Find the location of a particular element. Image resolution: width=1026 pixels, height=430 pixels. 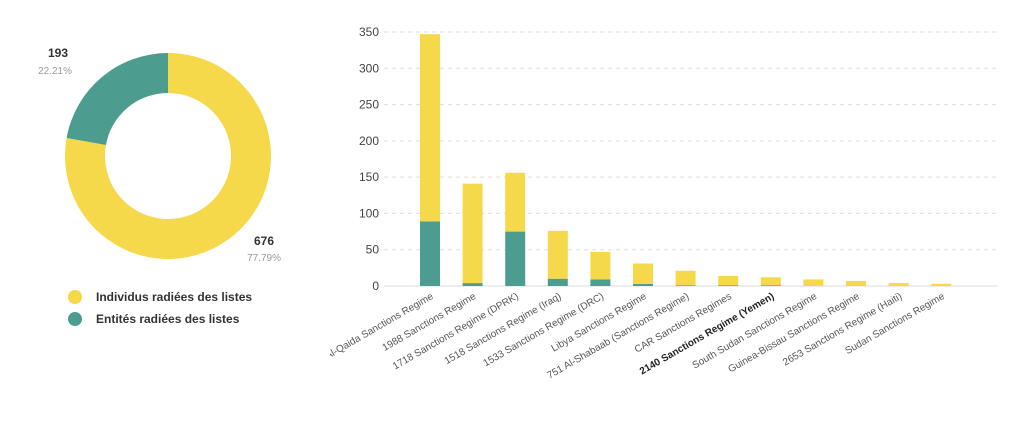

y-tick-label: 300 is located at coordinates (369, 68).